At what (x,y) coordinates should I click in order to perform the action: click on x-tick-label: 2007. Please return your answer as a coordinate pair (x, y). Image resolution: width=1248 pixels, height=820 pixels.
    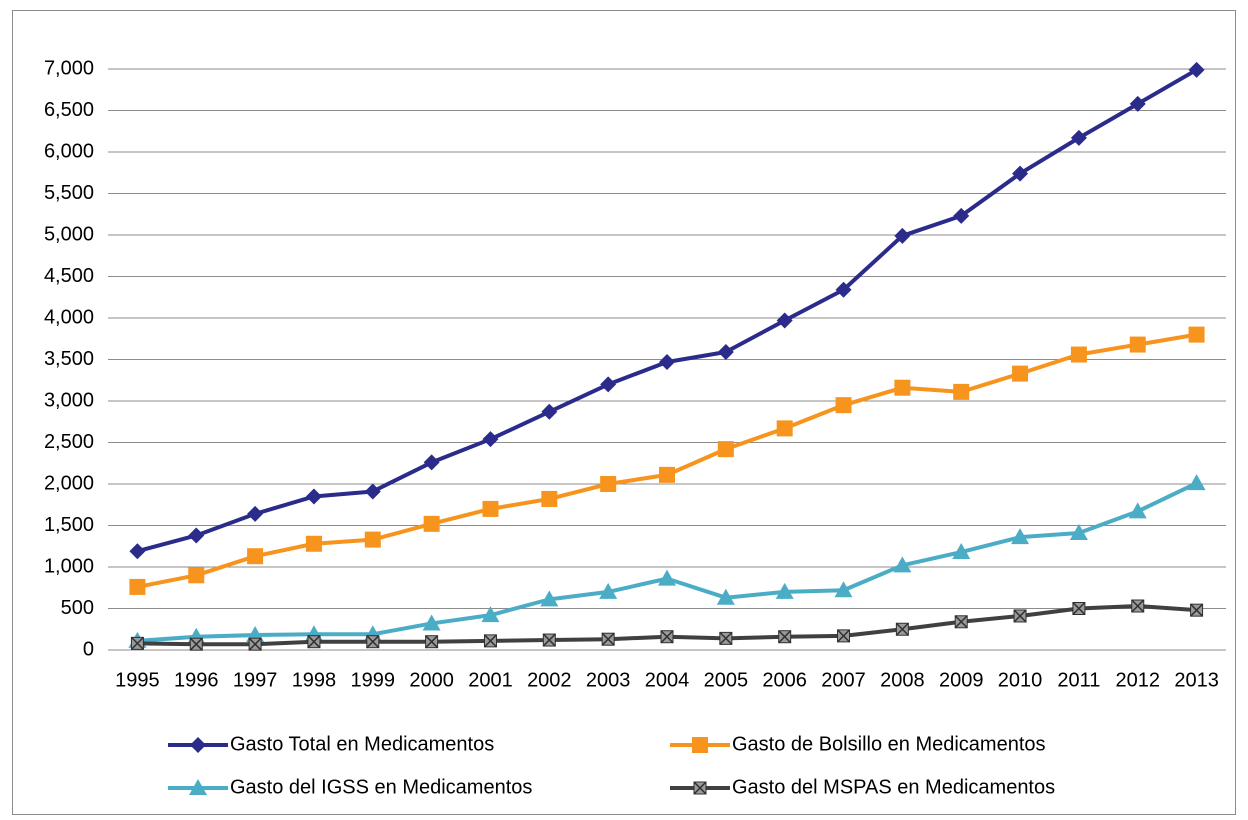
    Looking at the image, I should click on (843, 680).